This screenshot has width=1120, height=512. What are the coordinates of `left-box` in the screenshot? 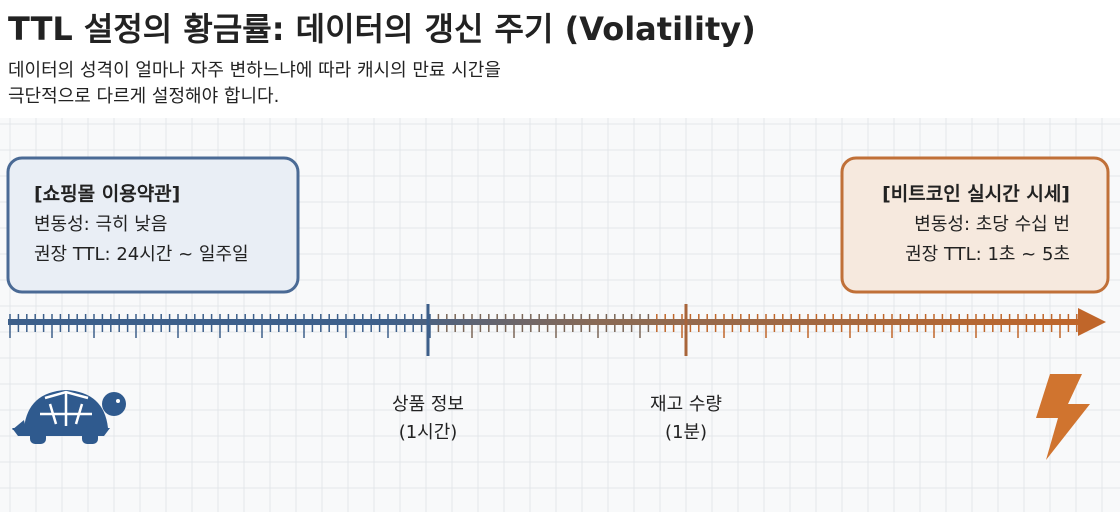 It's located at (153, 225).